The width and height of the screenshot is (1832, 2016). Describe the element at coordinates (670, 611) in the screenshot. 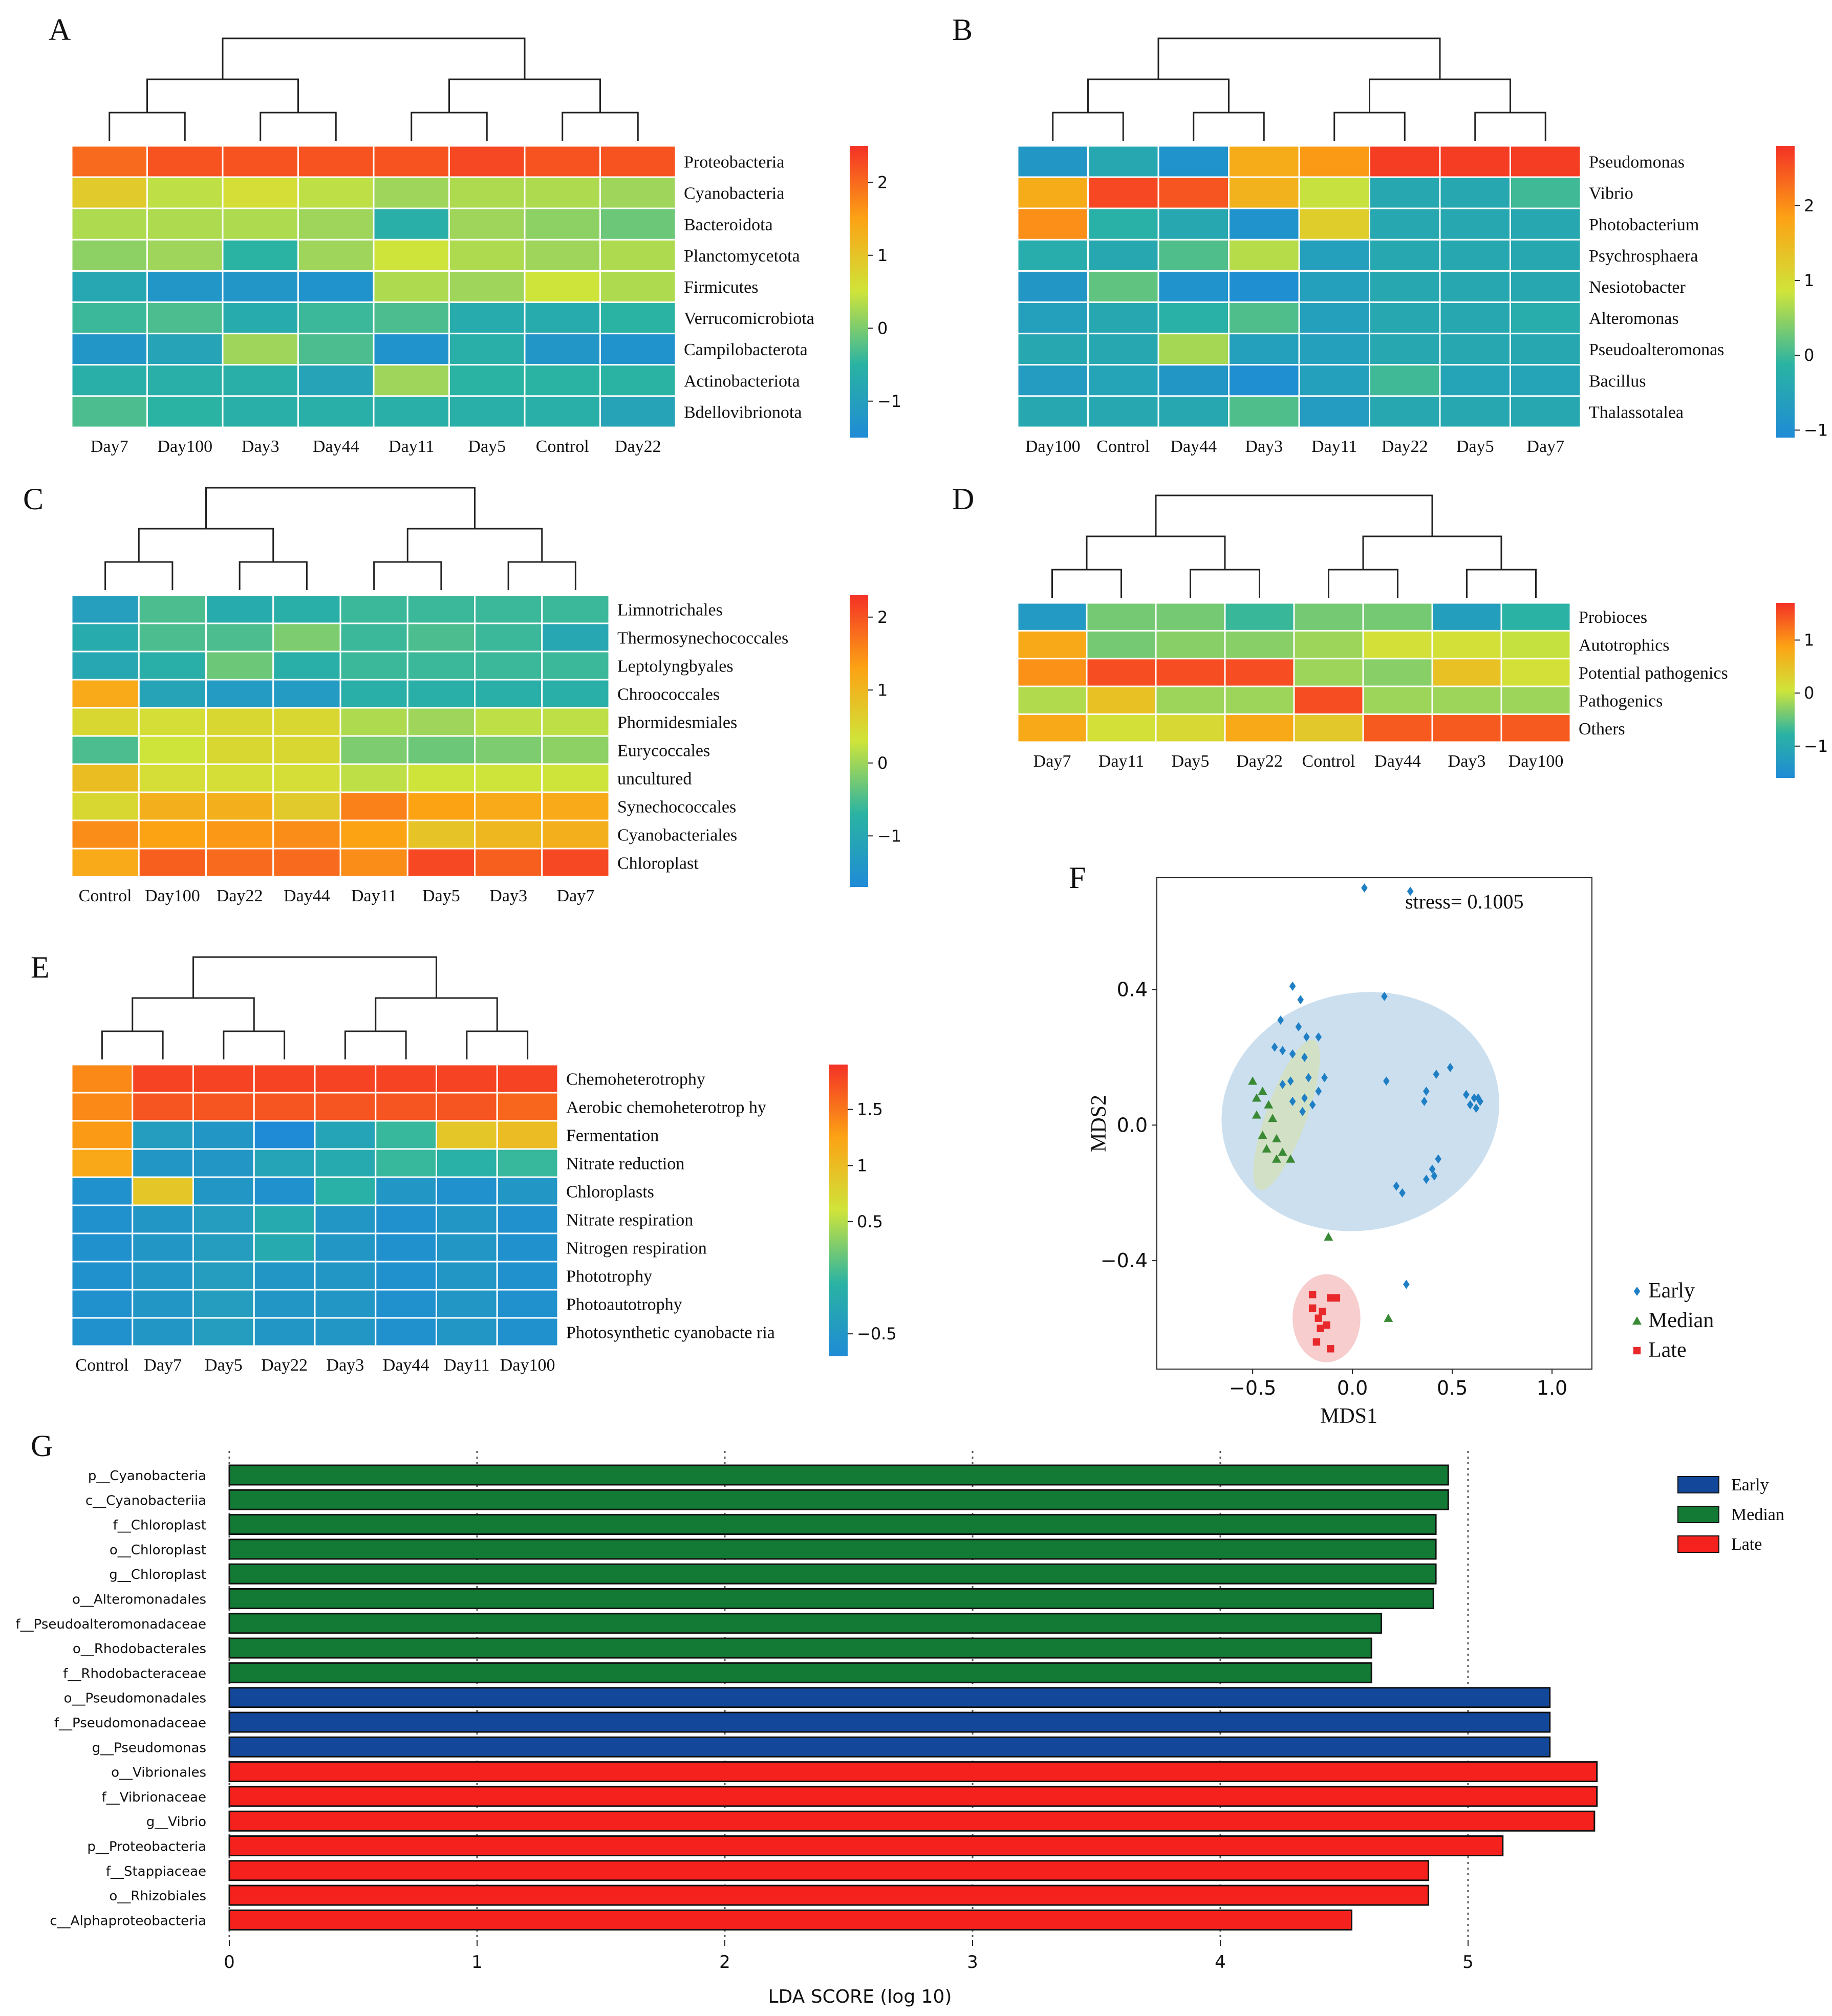

I see `row-label: Limnotrichales` at that location.